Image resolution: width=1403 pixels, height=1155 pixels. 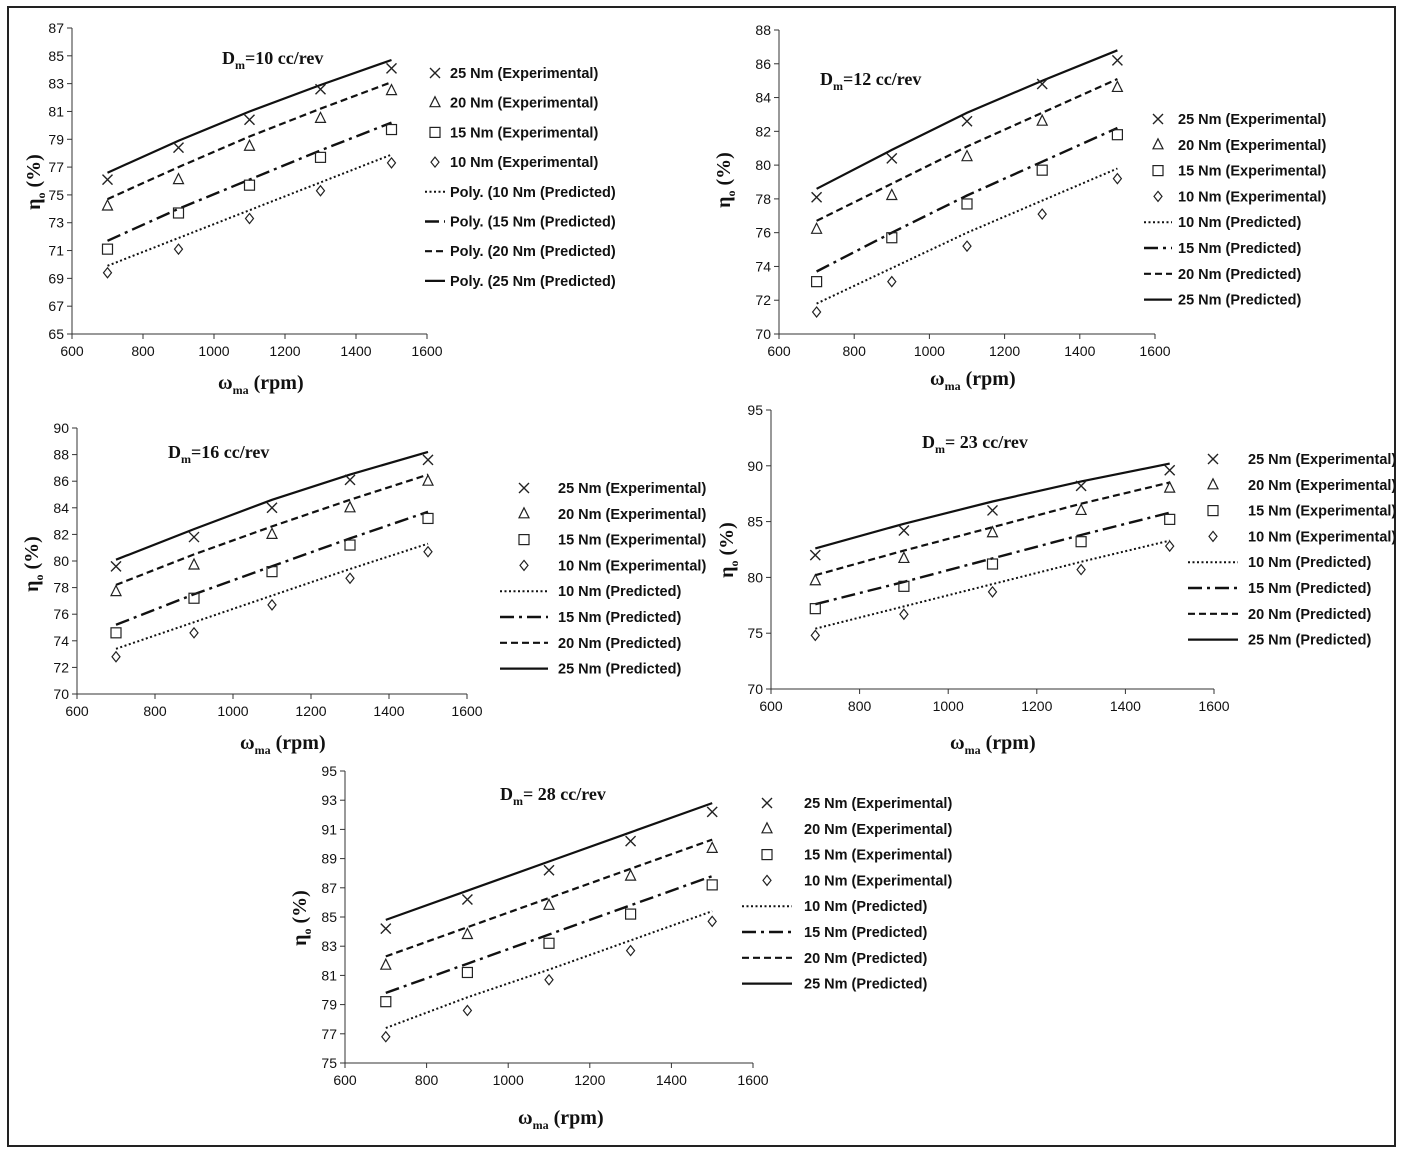 I want to click on y-tick-label: 90, so click(x=755, y=466).